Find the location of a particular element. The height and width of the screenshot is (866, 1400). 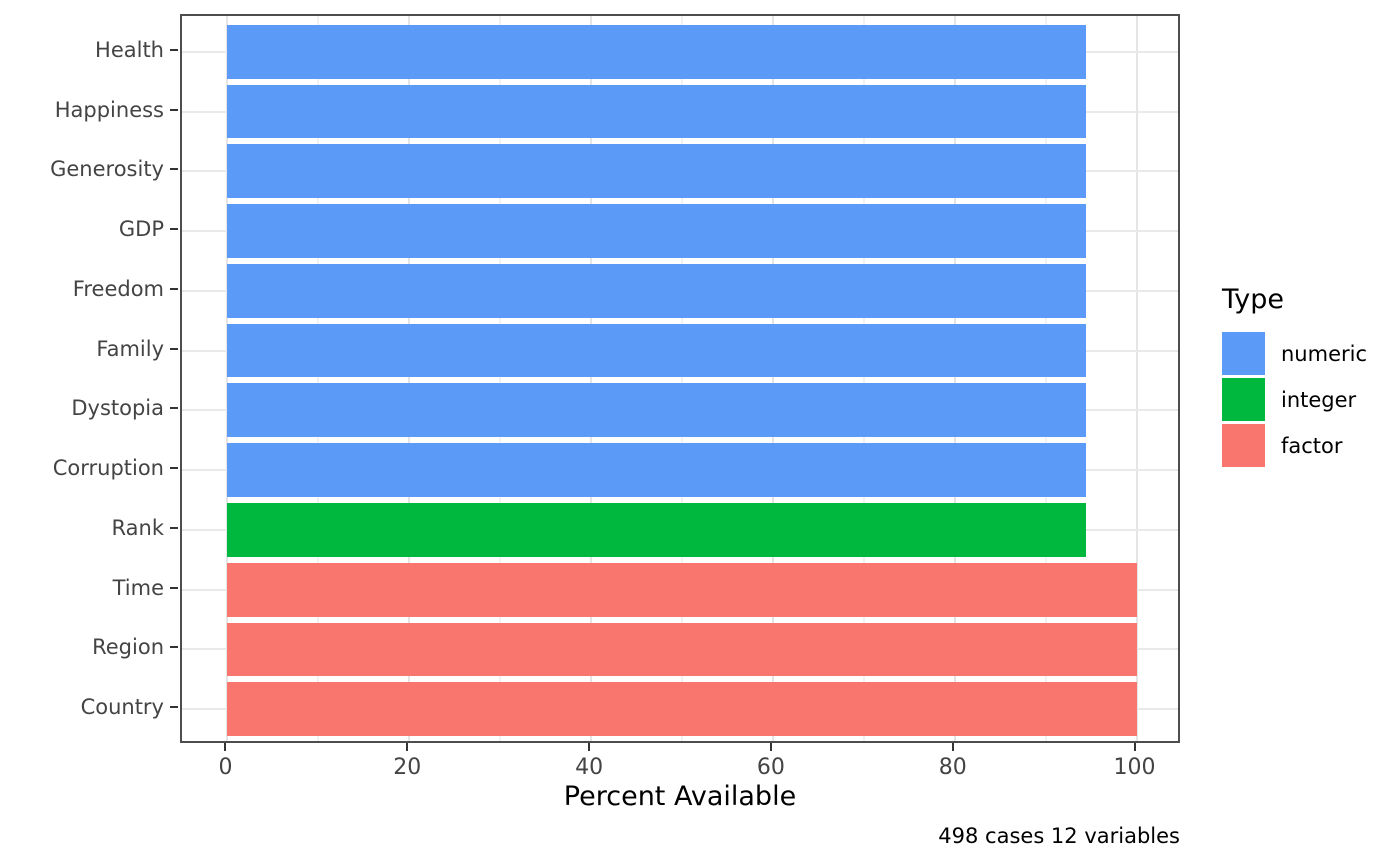

legend-title: Type is located at coordinates (1253, 299).